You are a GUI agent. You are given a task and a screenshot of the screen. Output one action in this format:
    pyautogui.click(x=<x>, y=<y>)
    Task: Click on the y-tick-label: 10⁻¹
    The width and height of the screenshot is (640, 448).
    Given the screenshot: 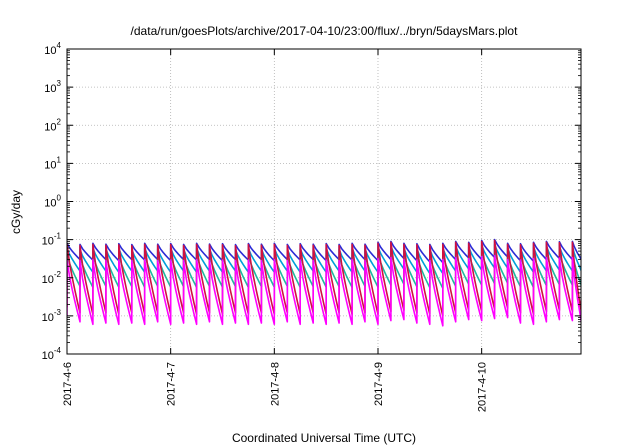 What is the action you would take?
    pyautogui.click(x=52, y=240)
    